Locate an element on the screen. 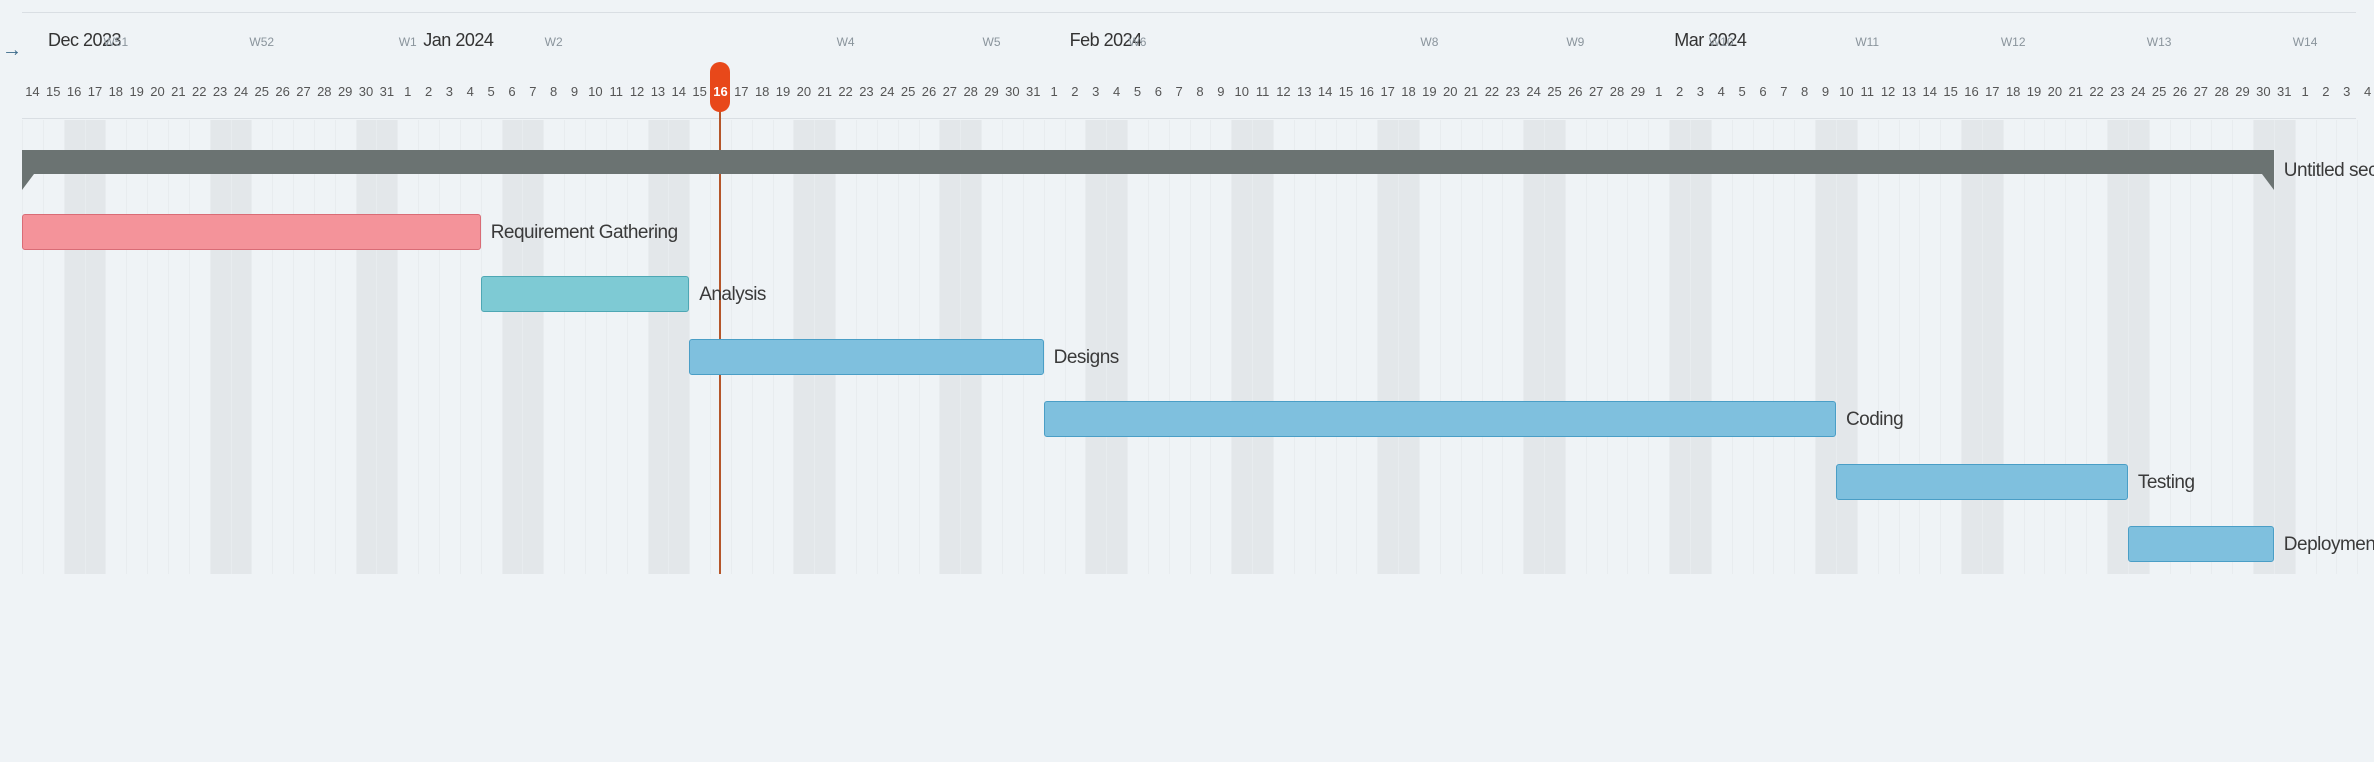 This screenshot has width=2374, height=762. day-label: 1 is located at coordinates (1659, 91).